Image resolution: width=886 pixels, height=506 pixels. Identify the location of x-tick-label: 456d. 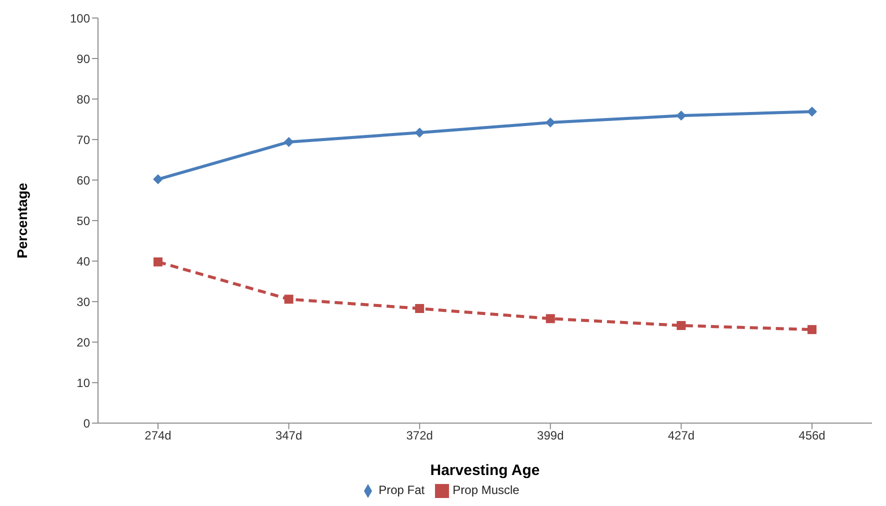
(812, 435).